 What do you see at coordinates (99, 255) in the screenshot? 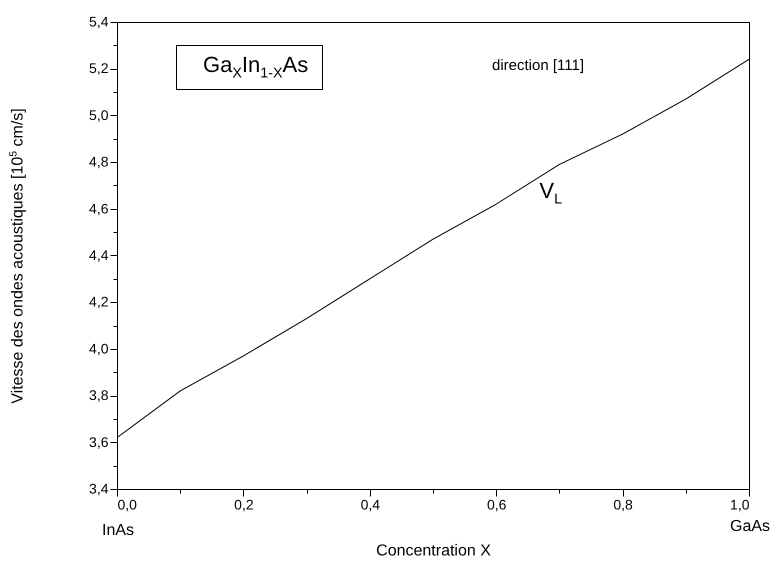
I see `y-tick-label: 4,4` at bounding box center [99, 255].